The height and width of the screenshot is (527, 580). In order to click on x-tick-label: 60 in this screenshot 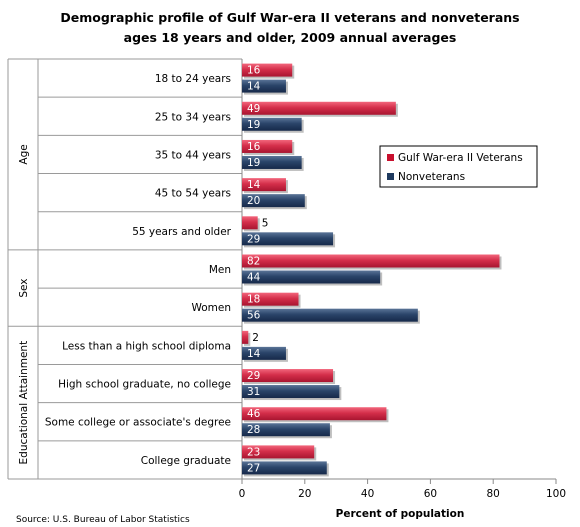, I will do `click(430, 494)`.